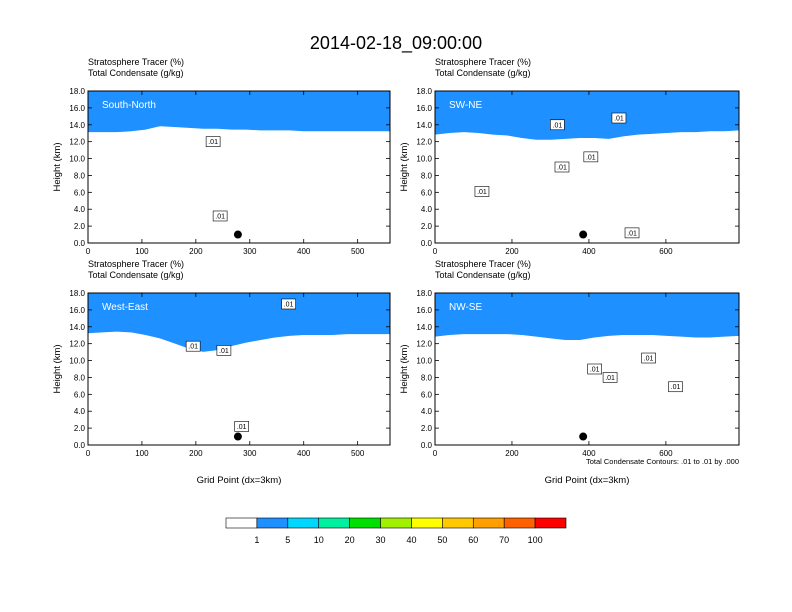  Describe the element at coordinates (77, 327) in the screenshot. I see `y-tick-label: 14.0` at that location.